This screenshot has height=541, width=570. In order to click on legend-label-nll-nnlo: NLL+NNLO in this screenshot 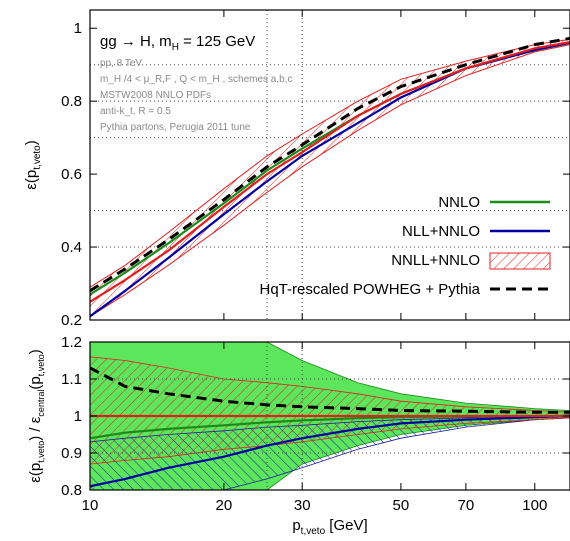, I will do `click(441, 231)`.